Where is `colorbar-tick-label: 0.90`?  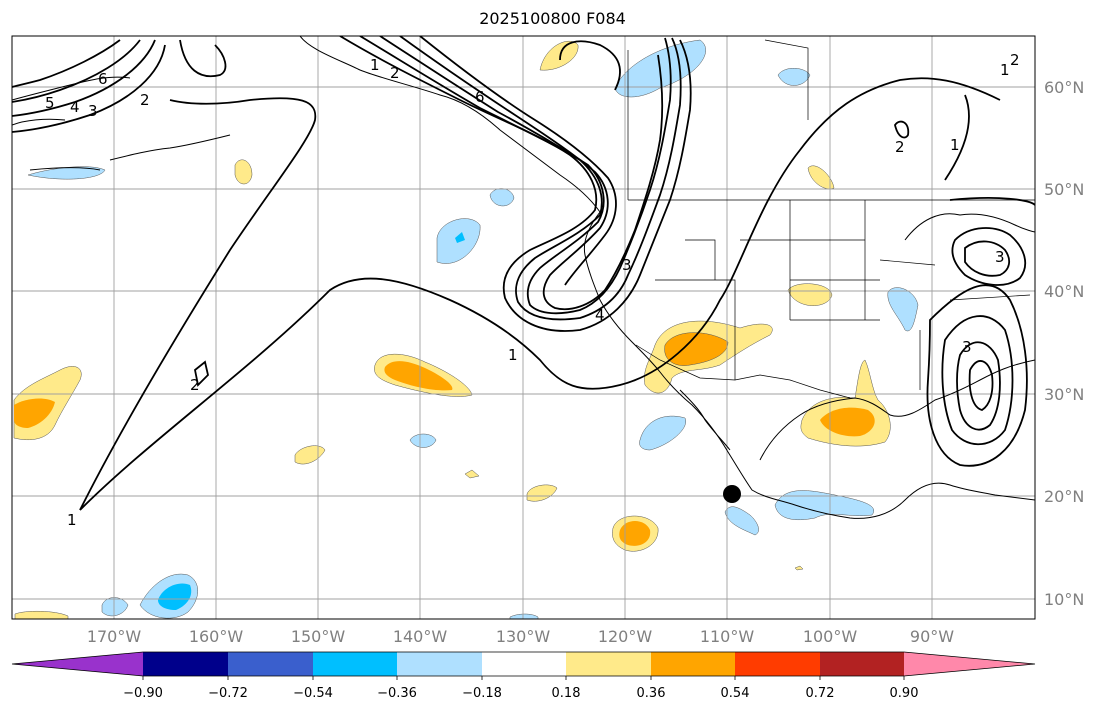 colorbar-tick-label: 0.90 is located at coordinates (904, 693).